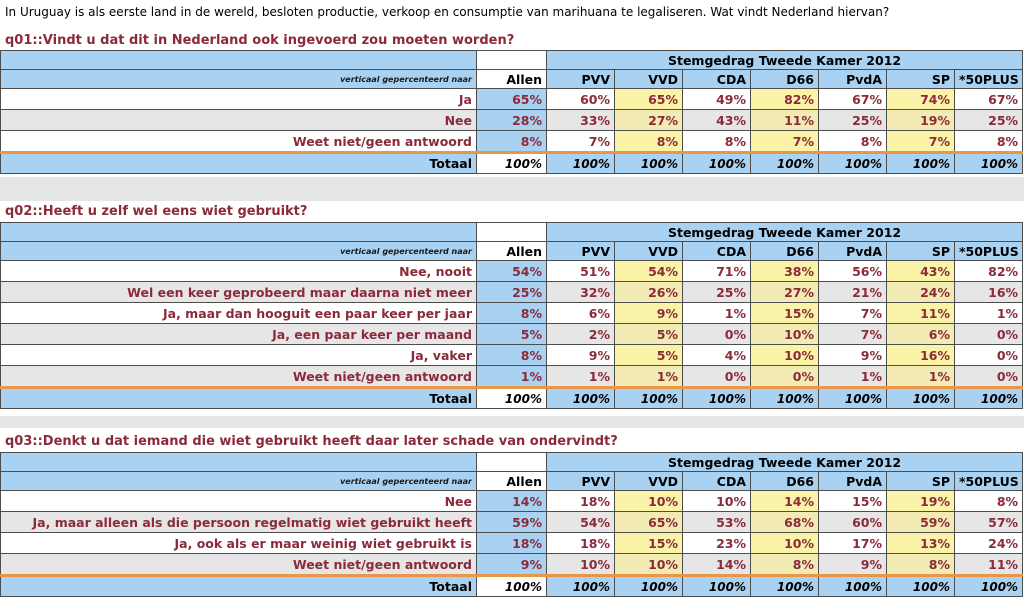 The width and height of the screenshot is (1024, 601). I want to click on total-row: Totaal 100% 100% 100% 100% 100% 100% 100% 100%, so click(512, 162).